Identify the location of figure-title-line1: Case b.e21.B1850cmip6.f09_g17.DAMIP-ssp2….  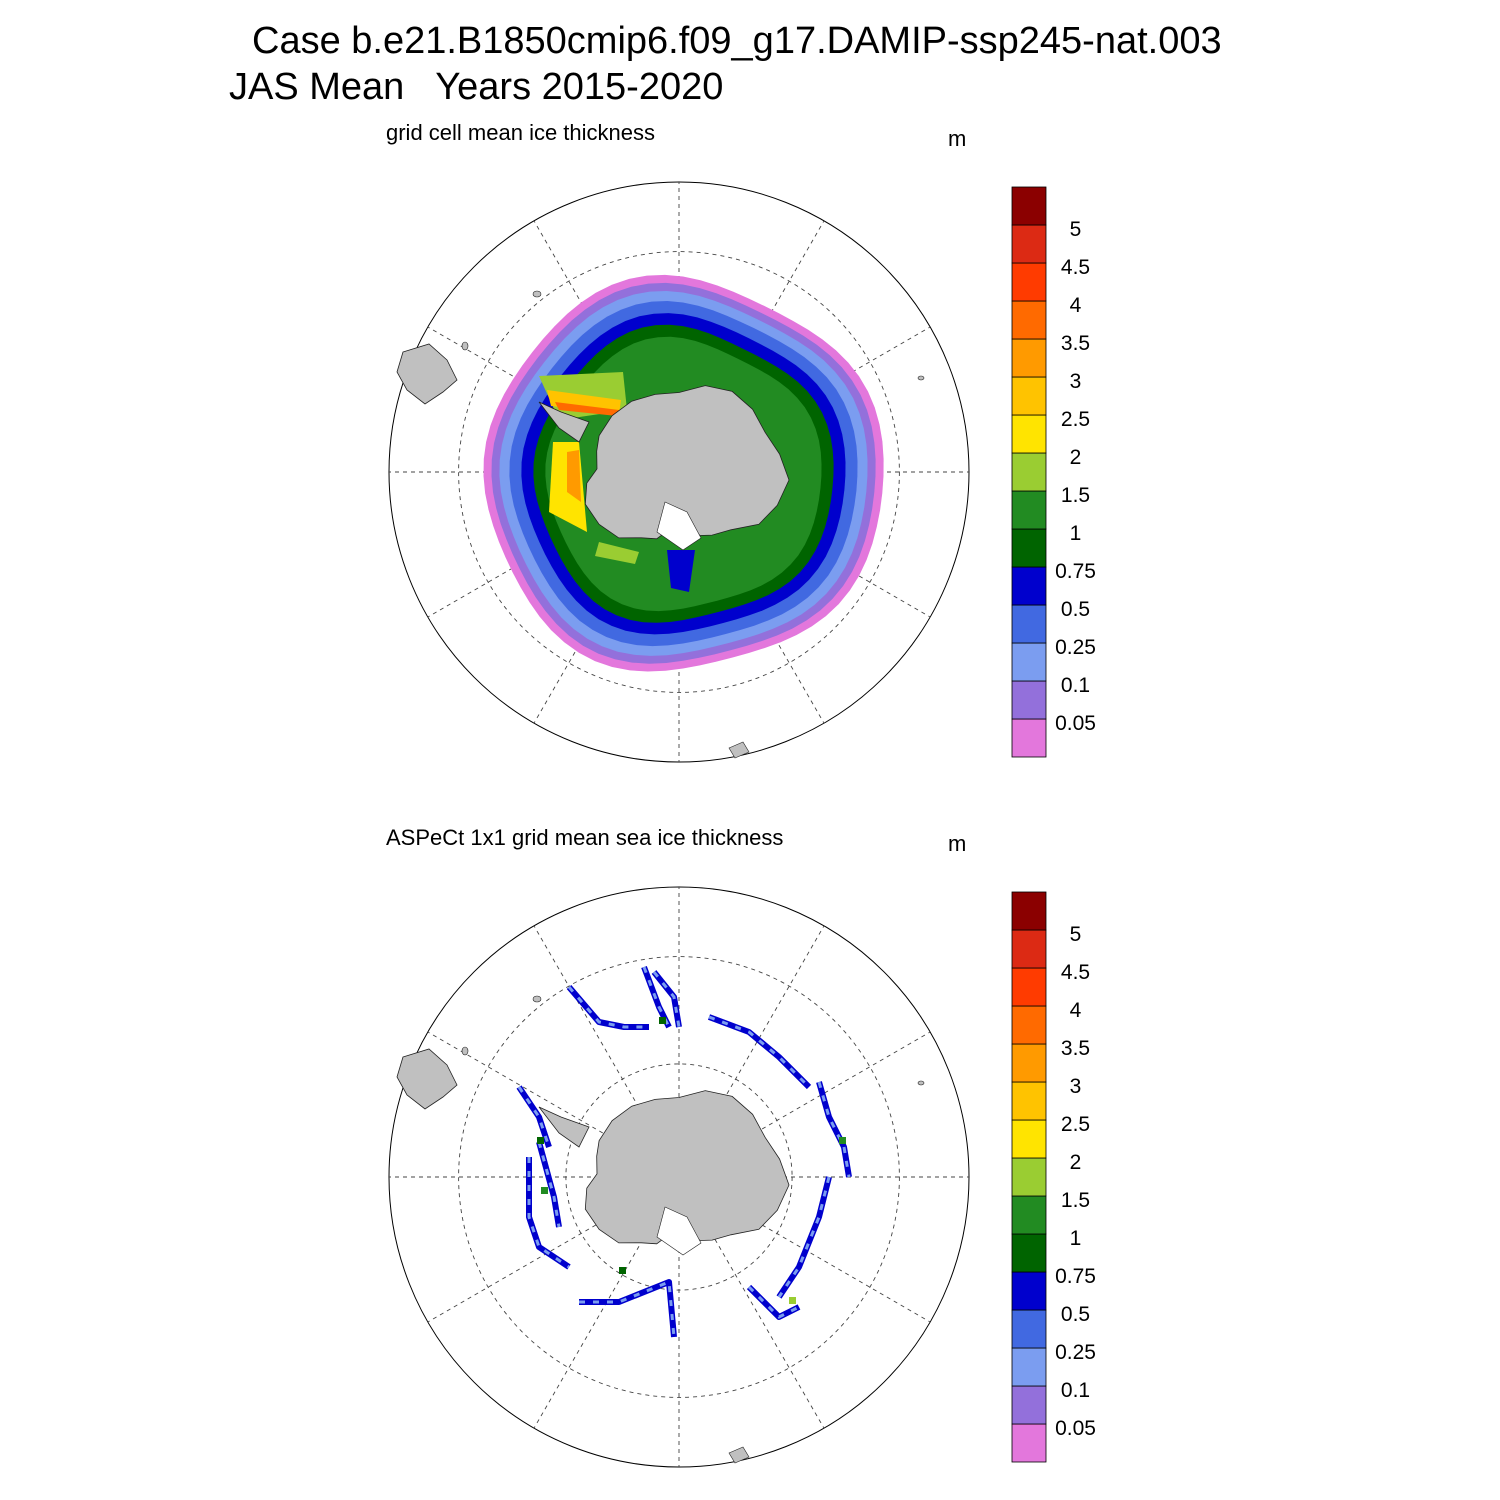
(737, 41).